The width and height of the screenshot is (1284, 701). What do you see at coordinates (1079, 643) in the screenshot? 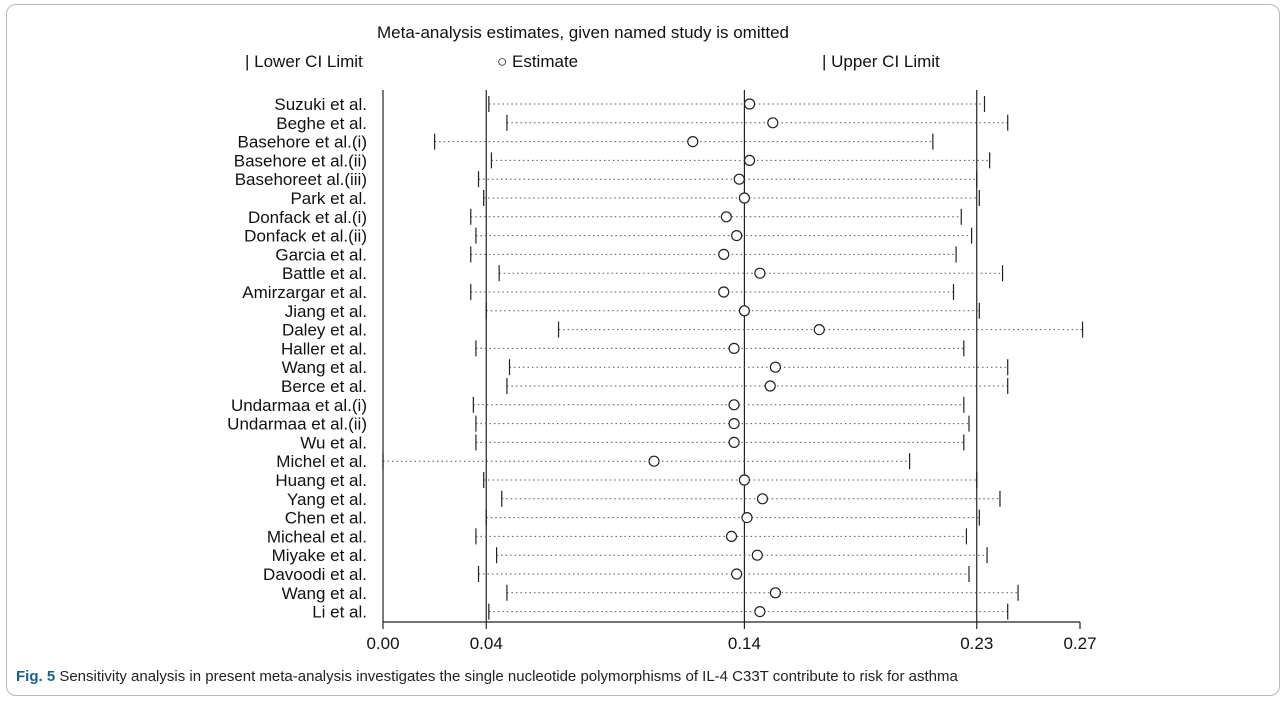
I see `x-tick-label: 0.27` at bounding box center [1079, 643].